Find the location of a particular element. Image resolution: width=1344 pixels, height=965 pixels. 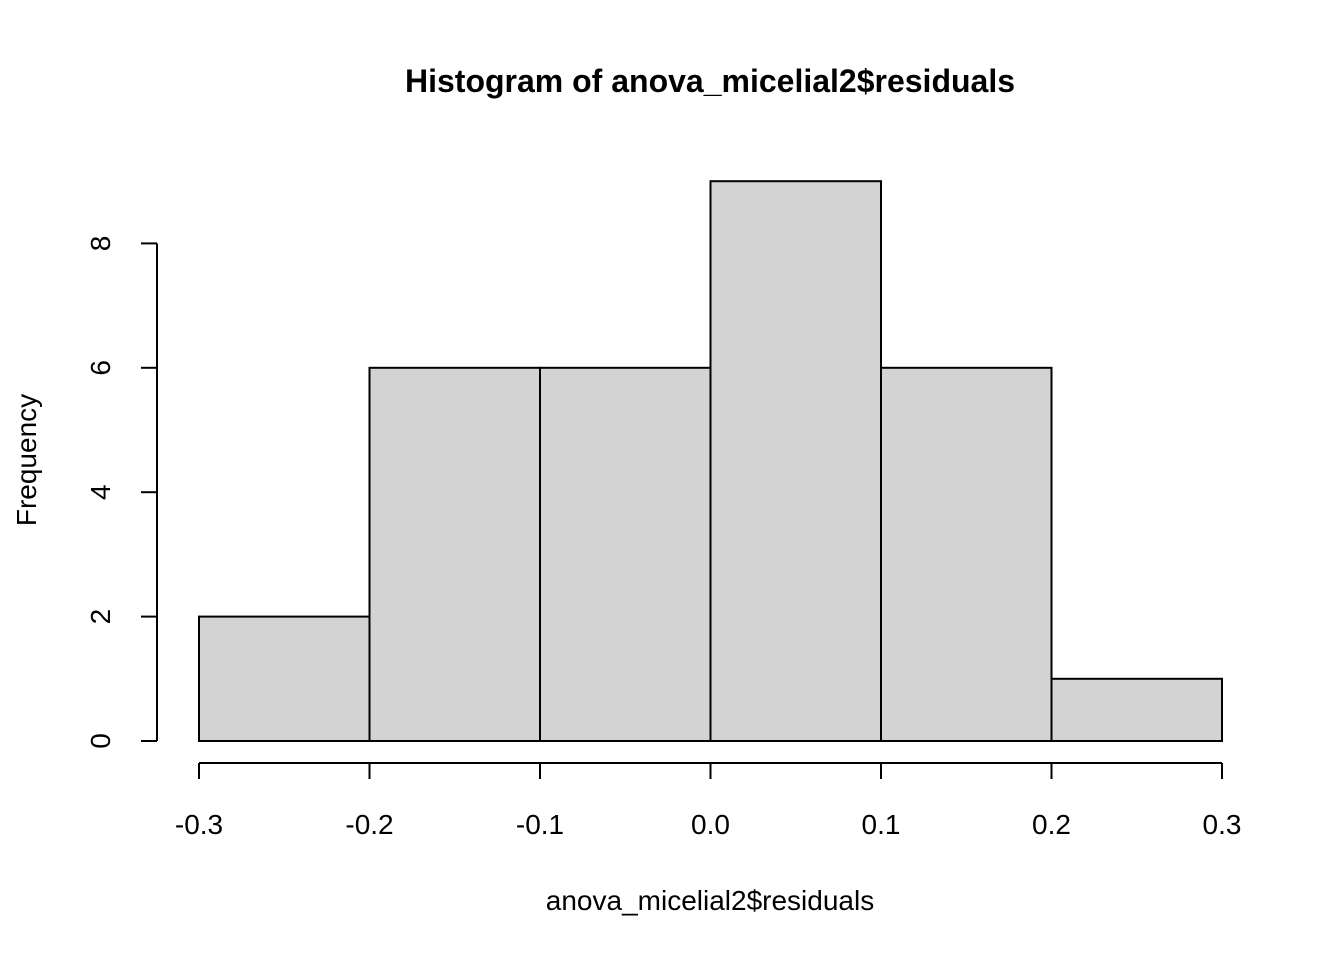

x-tick-label: -0.2 is located at coordinates (369, 824).